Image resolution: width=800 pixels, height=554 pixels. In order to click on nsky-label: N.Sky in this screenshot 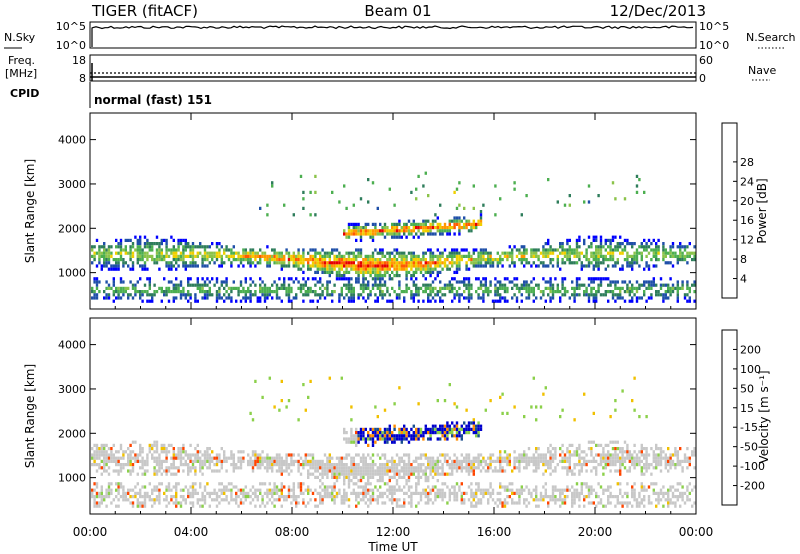, I will do `click(20, 37)`.